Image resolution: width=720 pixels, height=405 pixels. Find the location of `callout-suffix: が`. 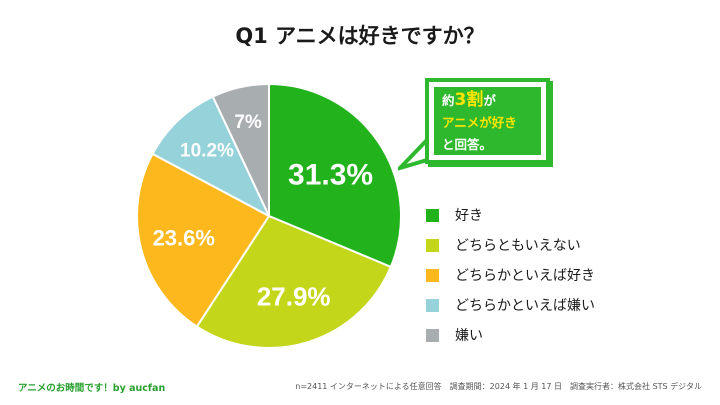

callout-suffix: が is located at coordinates (489, 100).